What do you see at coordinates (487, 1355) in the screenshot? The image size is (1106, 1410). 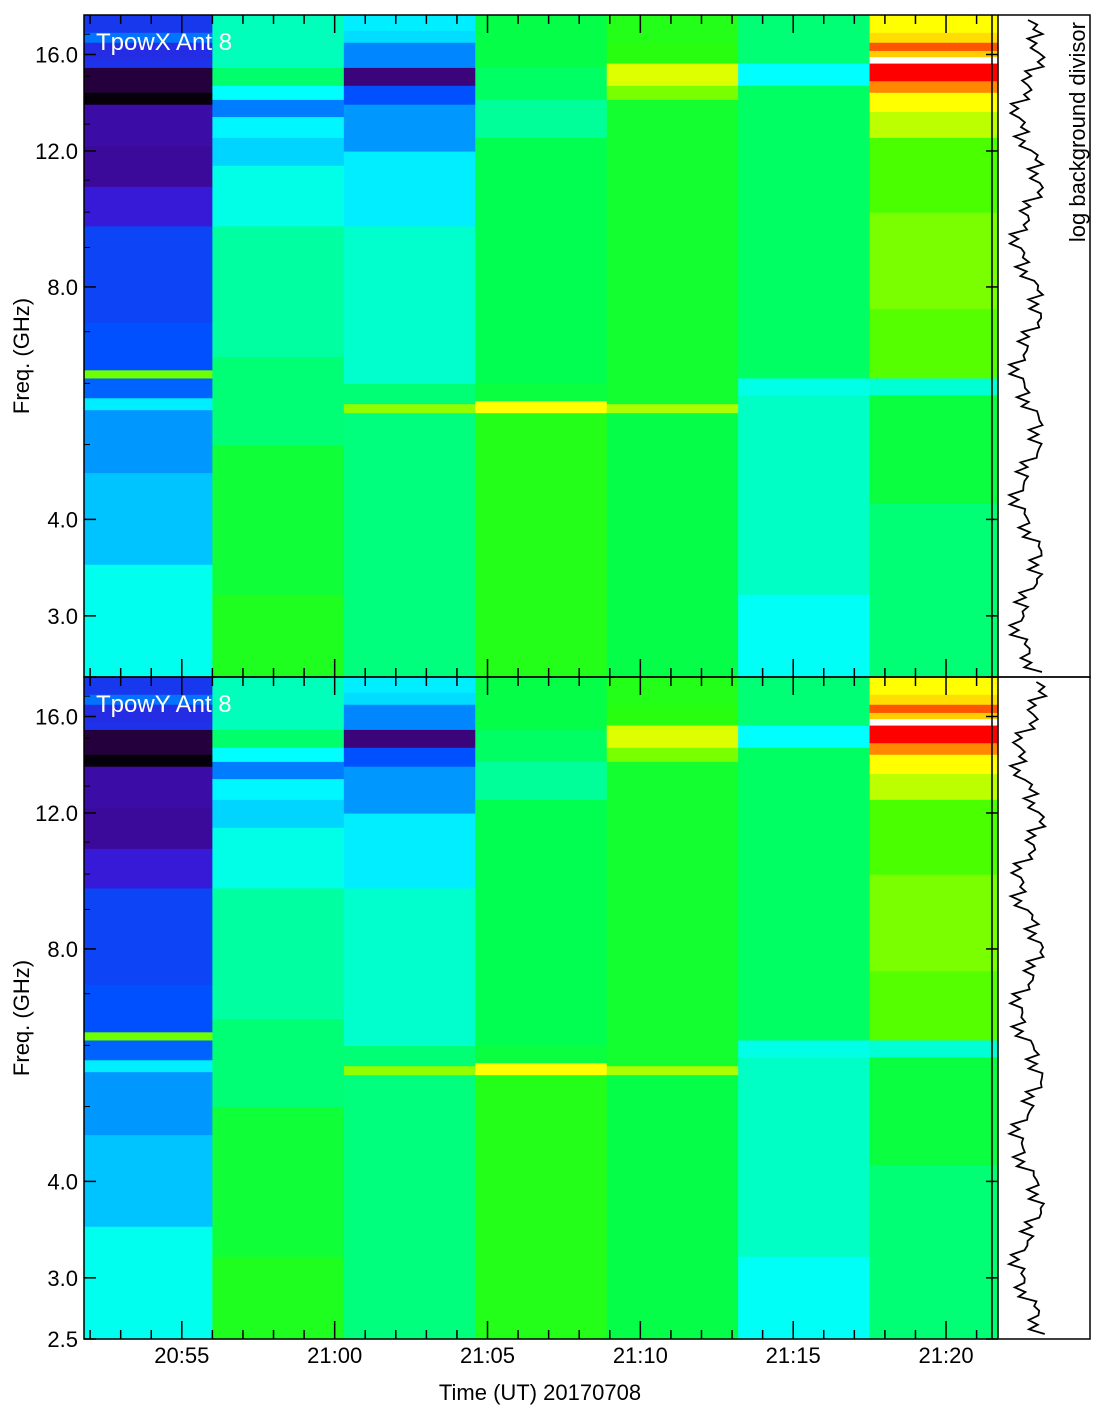 I see `x-tick-label: 21:05` at bounding box center [487, 1355].